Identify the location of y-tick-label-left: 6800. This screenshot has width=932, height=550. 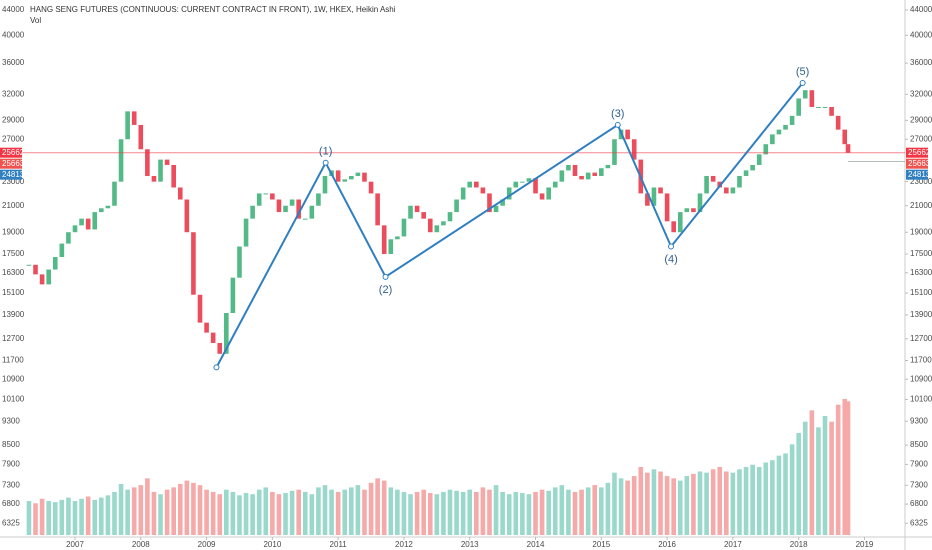
(11, 503).